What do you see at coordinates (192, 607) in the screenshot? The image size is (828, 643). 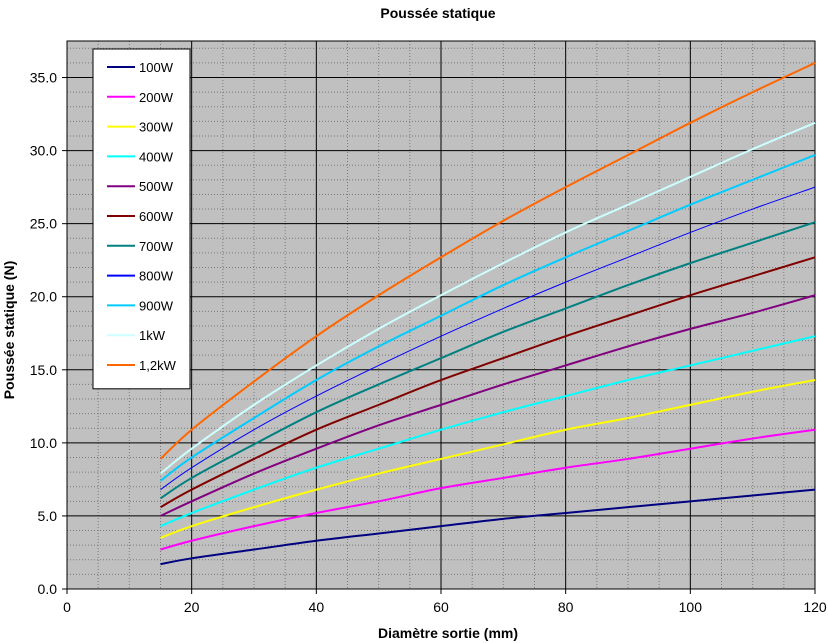 I see `x-tick-label: 20` at bounding box center [192, 607].